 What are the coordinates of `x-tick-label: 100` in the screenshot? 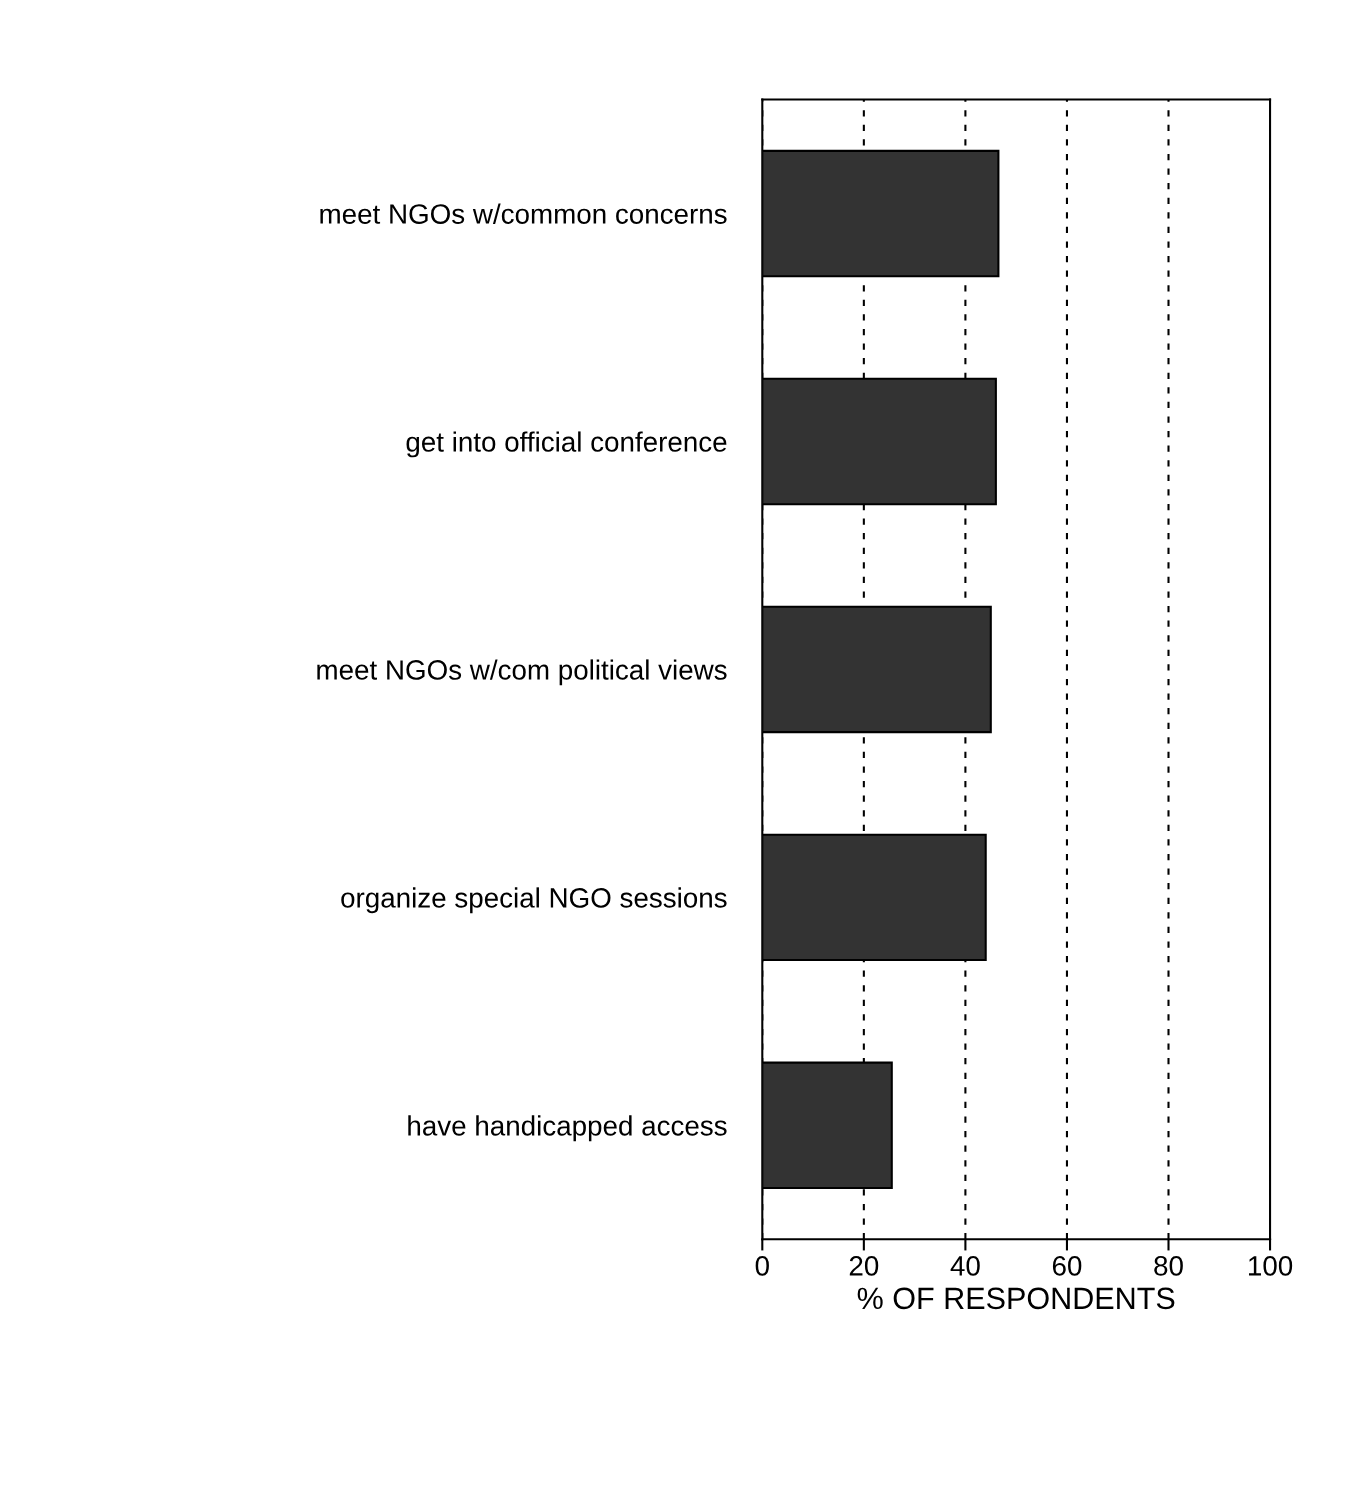 It's located at (1271, 1266).